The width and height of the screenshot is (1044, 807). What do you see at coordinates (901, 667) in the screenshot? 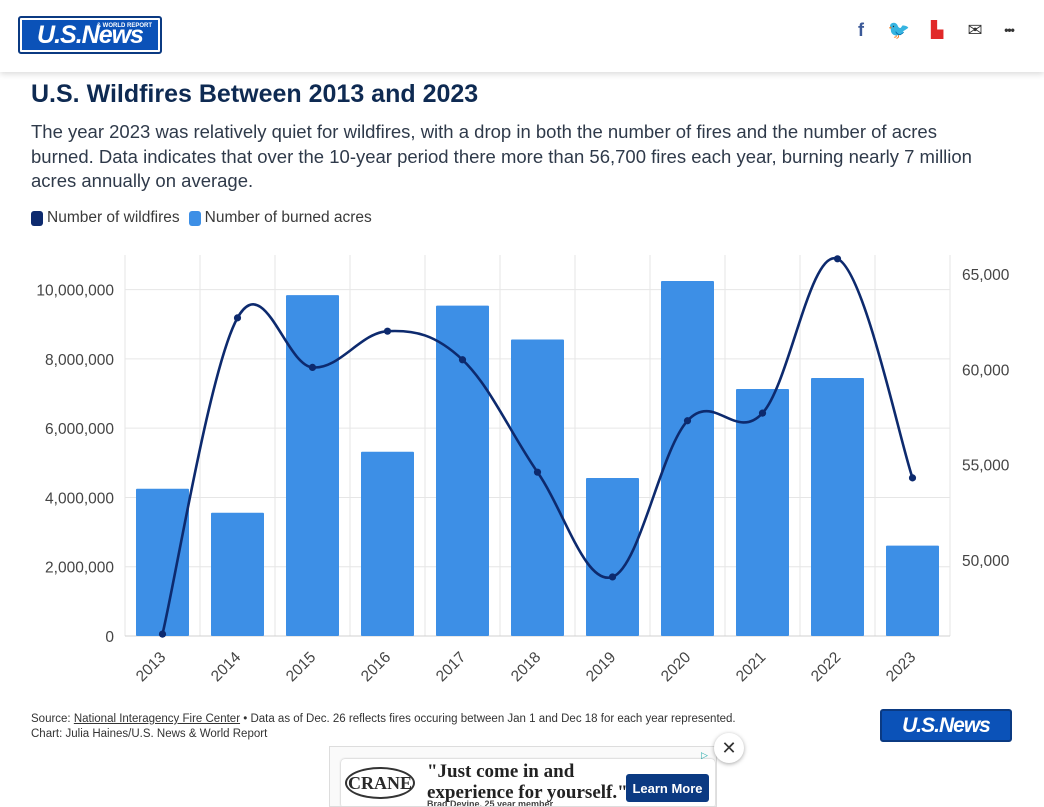
I see `x-axis-tick-label: 2023` at bounding box center [901, 667].